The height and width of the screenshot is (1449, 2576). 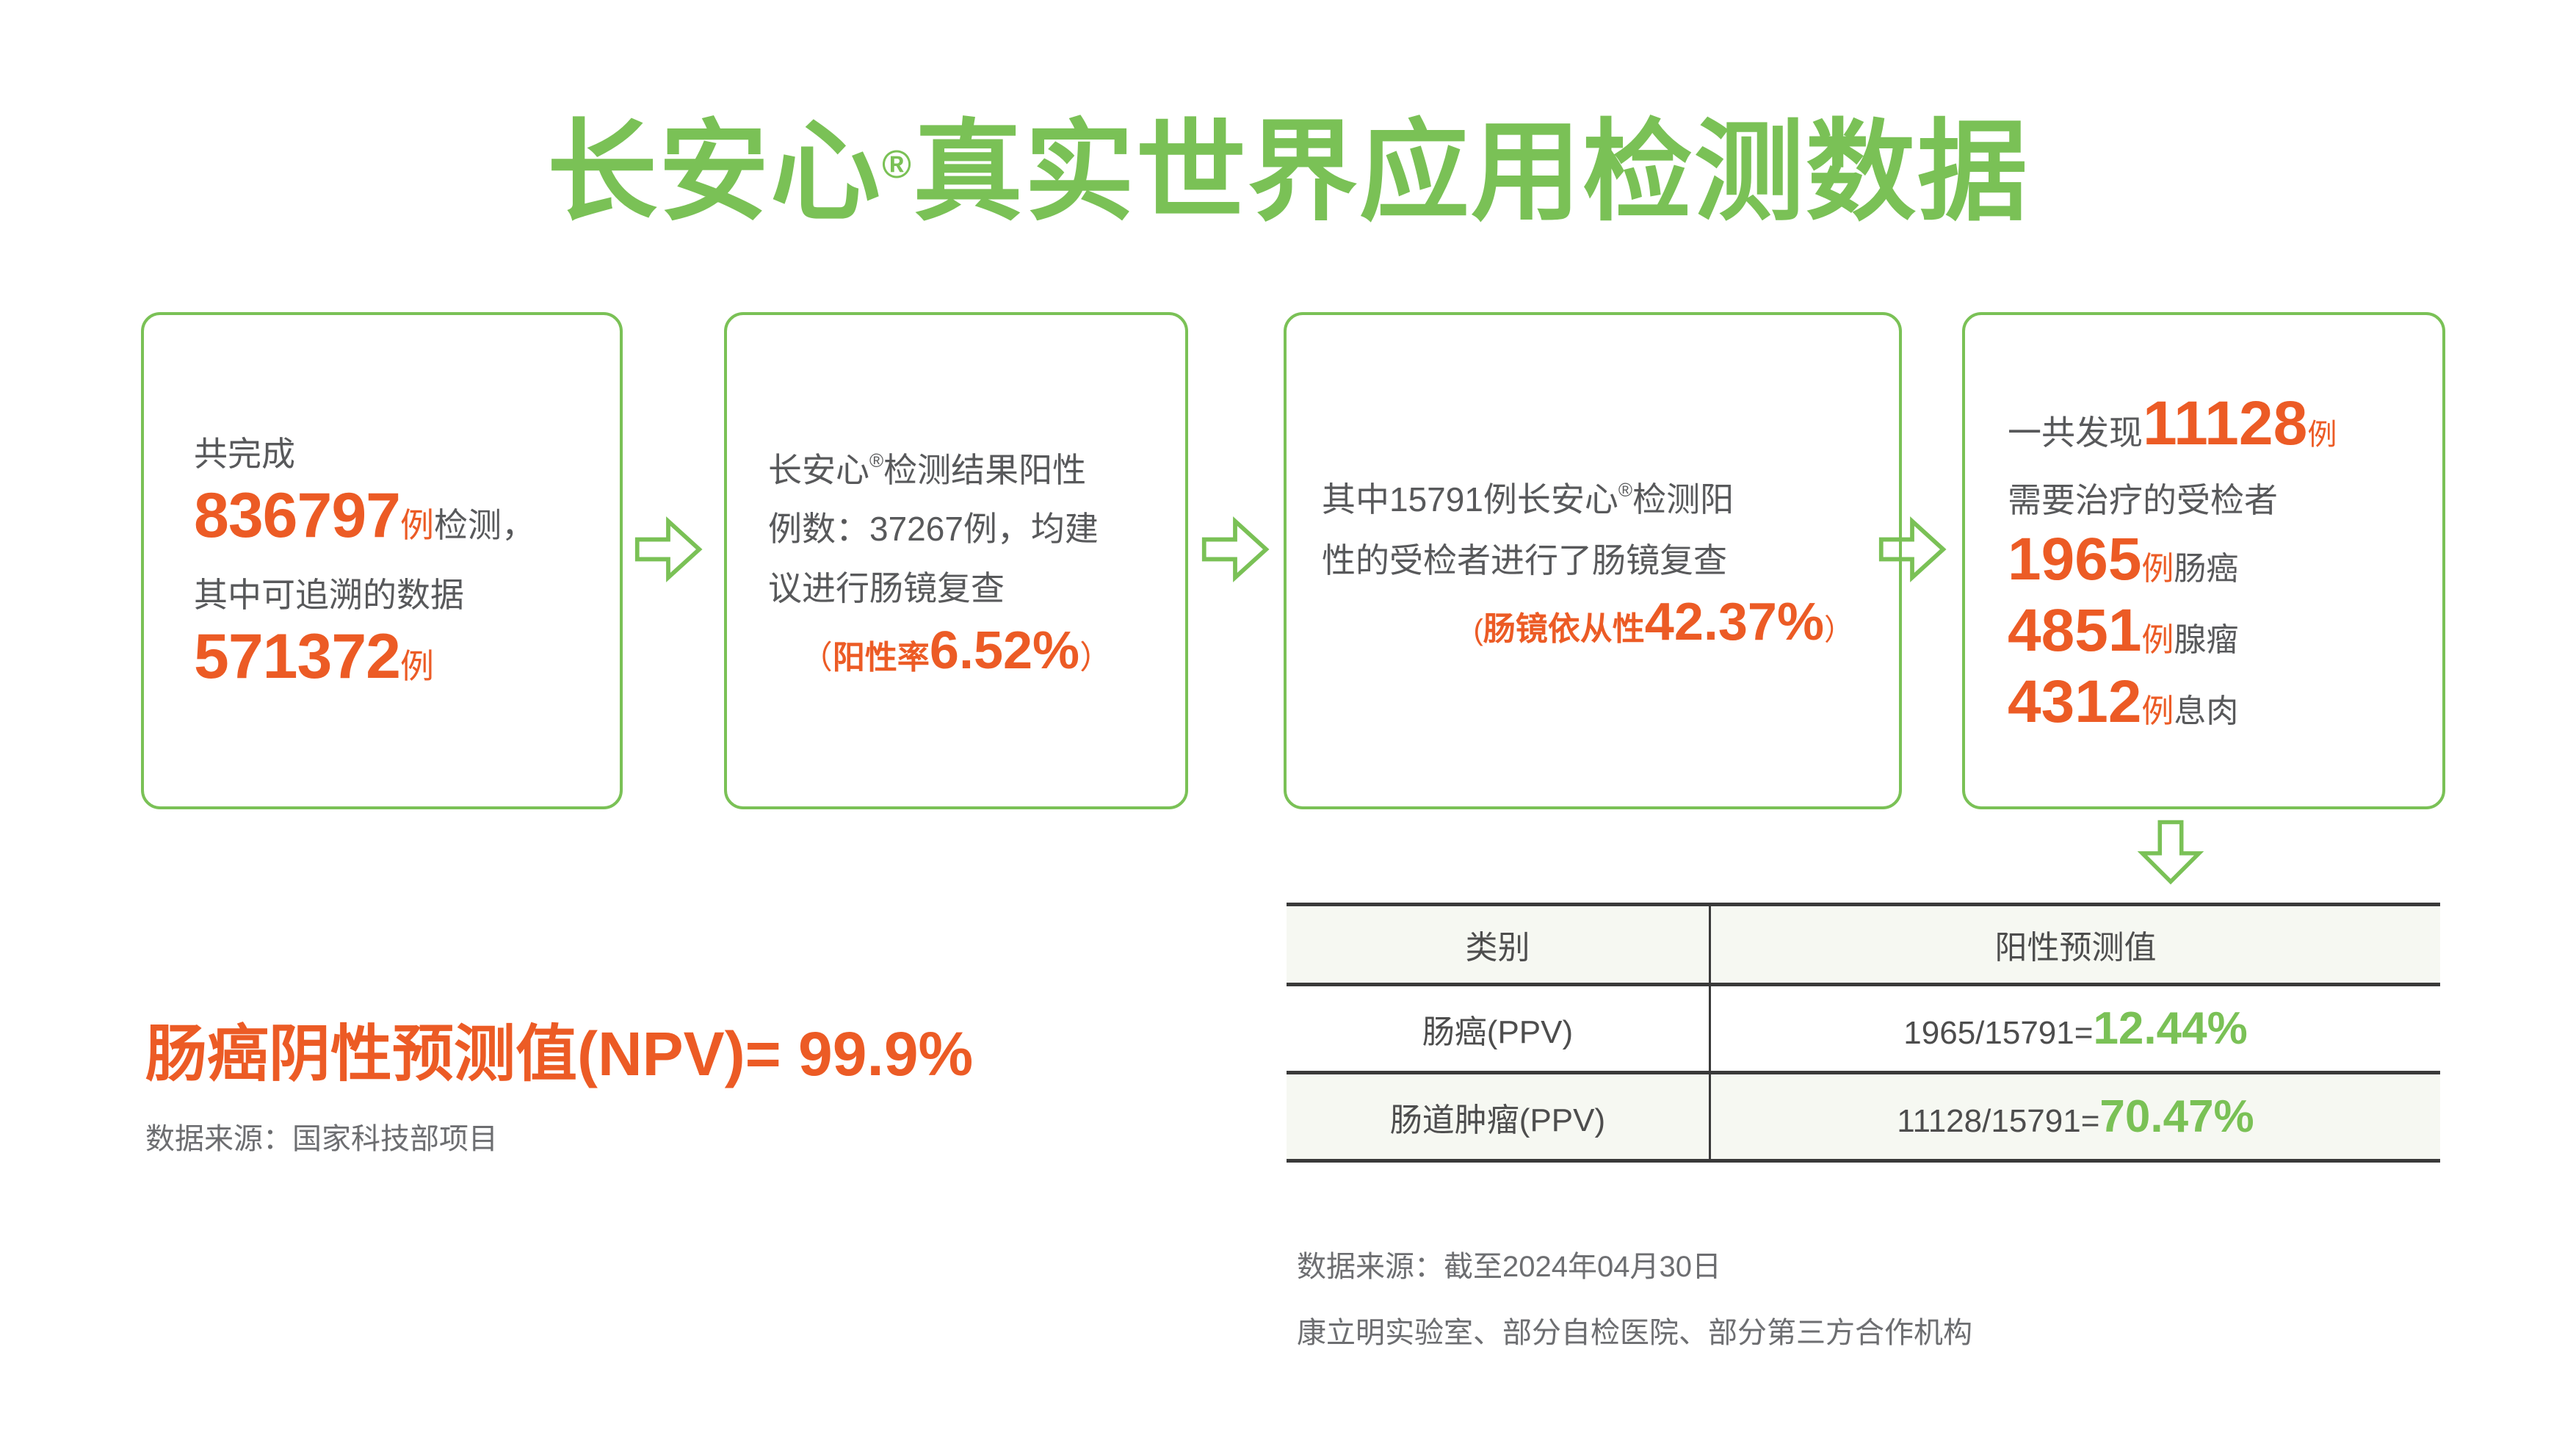 I want to click on ppv-row-1-value: 11128/15791=70.47%, so click(x=2075, y=1117).